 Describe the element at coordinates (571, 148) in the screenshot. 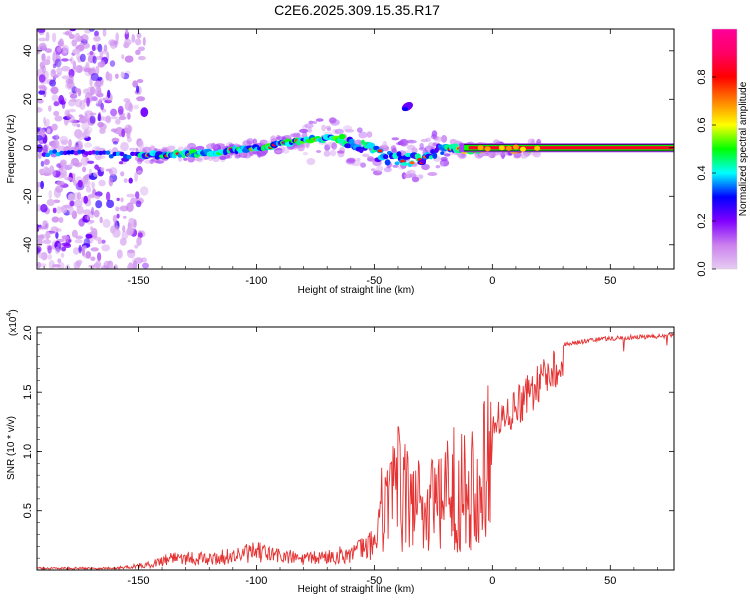

I see `band-core` at that location.